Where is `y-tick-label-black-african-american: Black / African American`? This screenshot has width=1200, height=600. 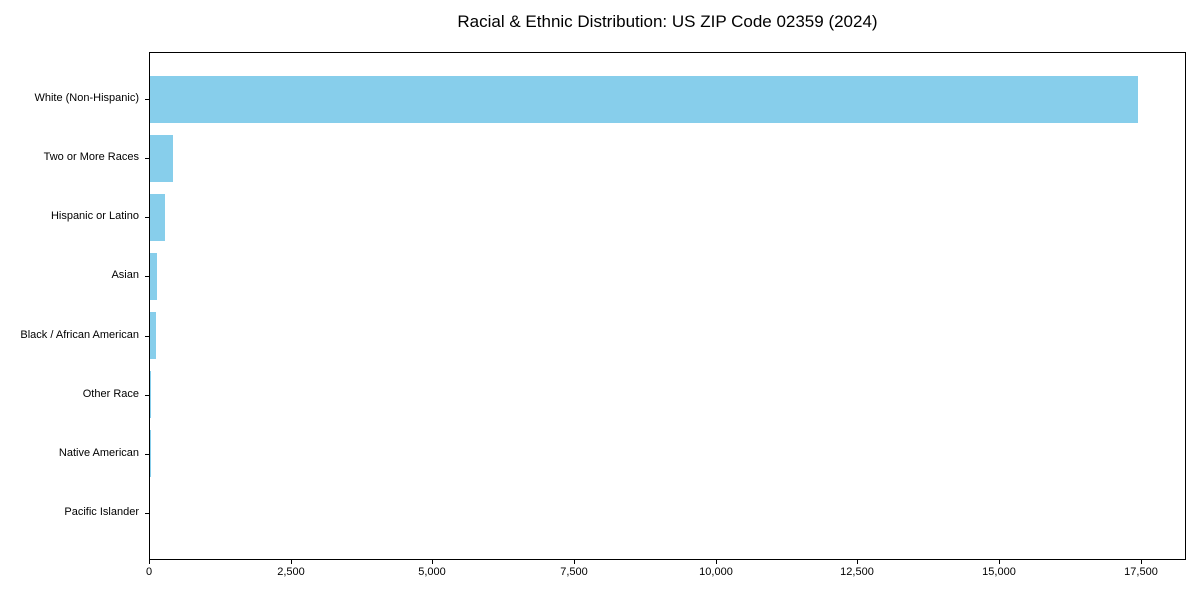 y-tick-label-black-african-american: Black / African American is located at coordinates (79, 335).